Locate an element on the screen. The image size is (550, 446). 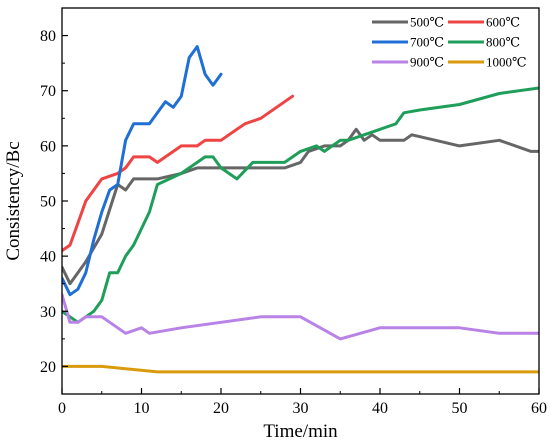
legend-label-1: 600℃ is located at coordinates (503, 22).